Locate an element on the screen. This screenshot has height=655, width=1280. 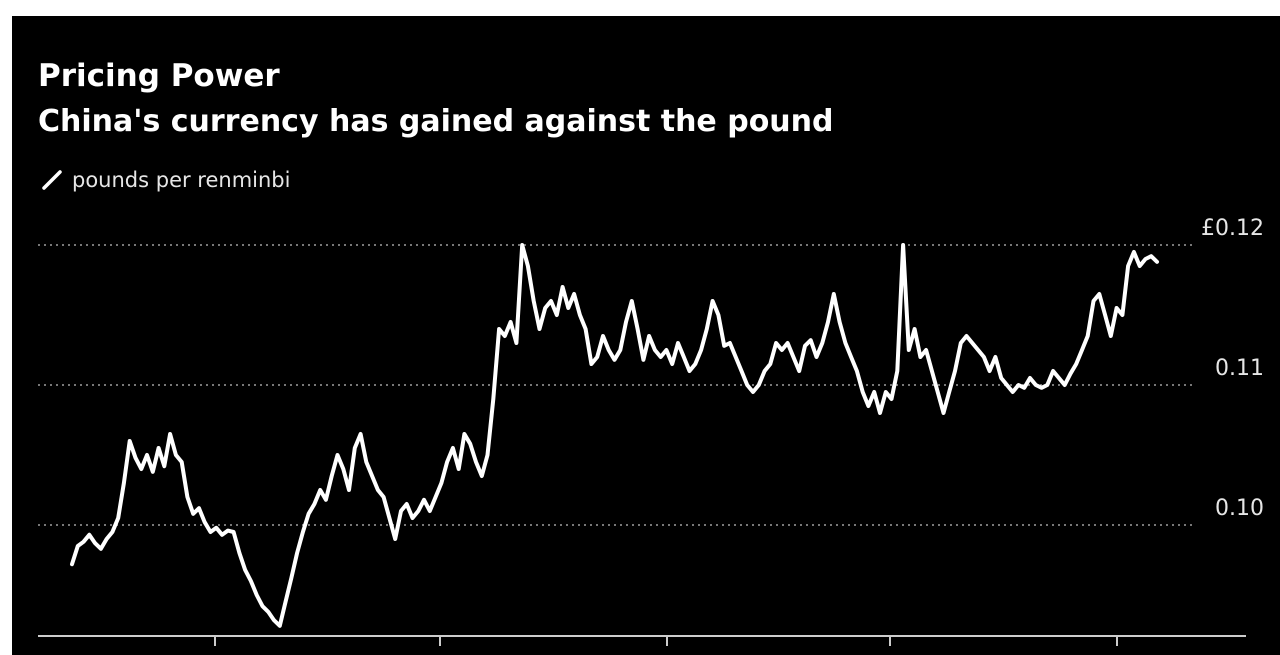
y-tick-label: 0.11 is located at coordinates (1239, 368).